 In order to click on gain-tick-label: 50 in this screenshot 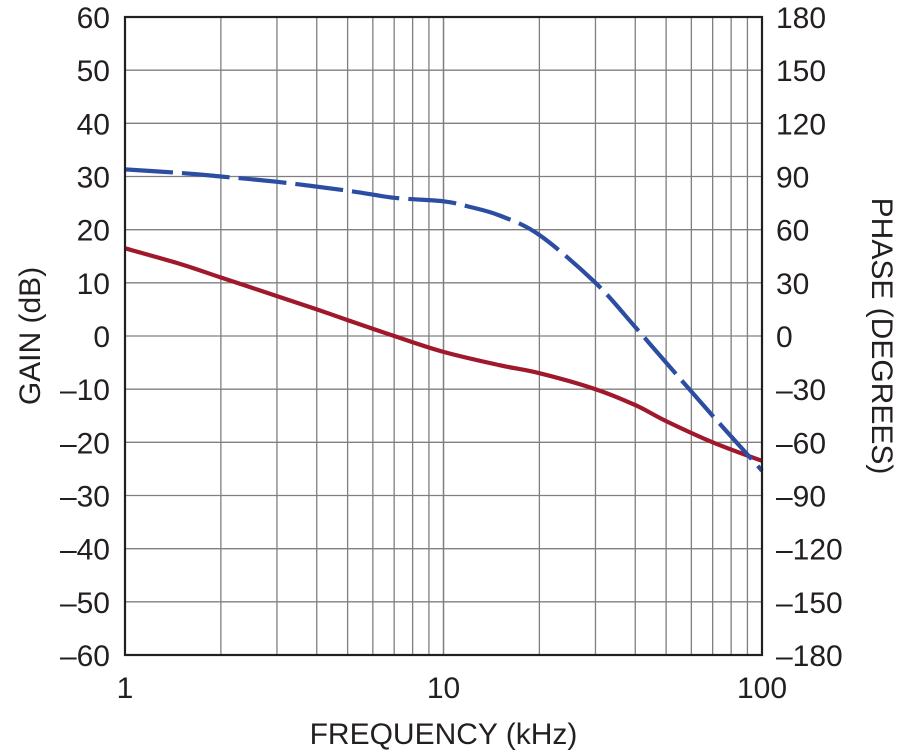, I will do `click(93, 71)`.